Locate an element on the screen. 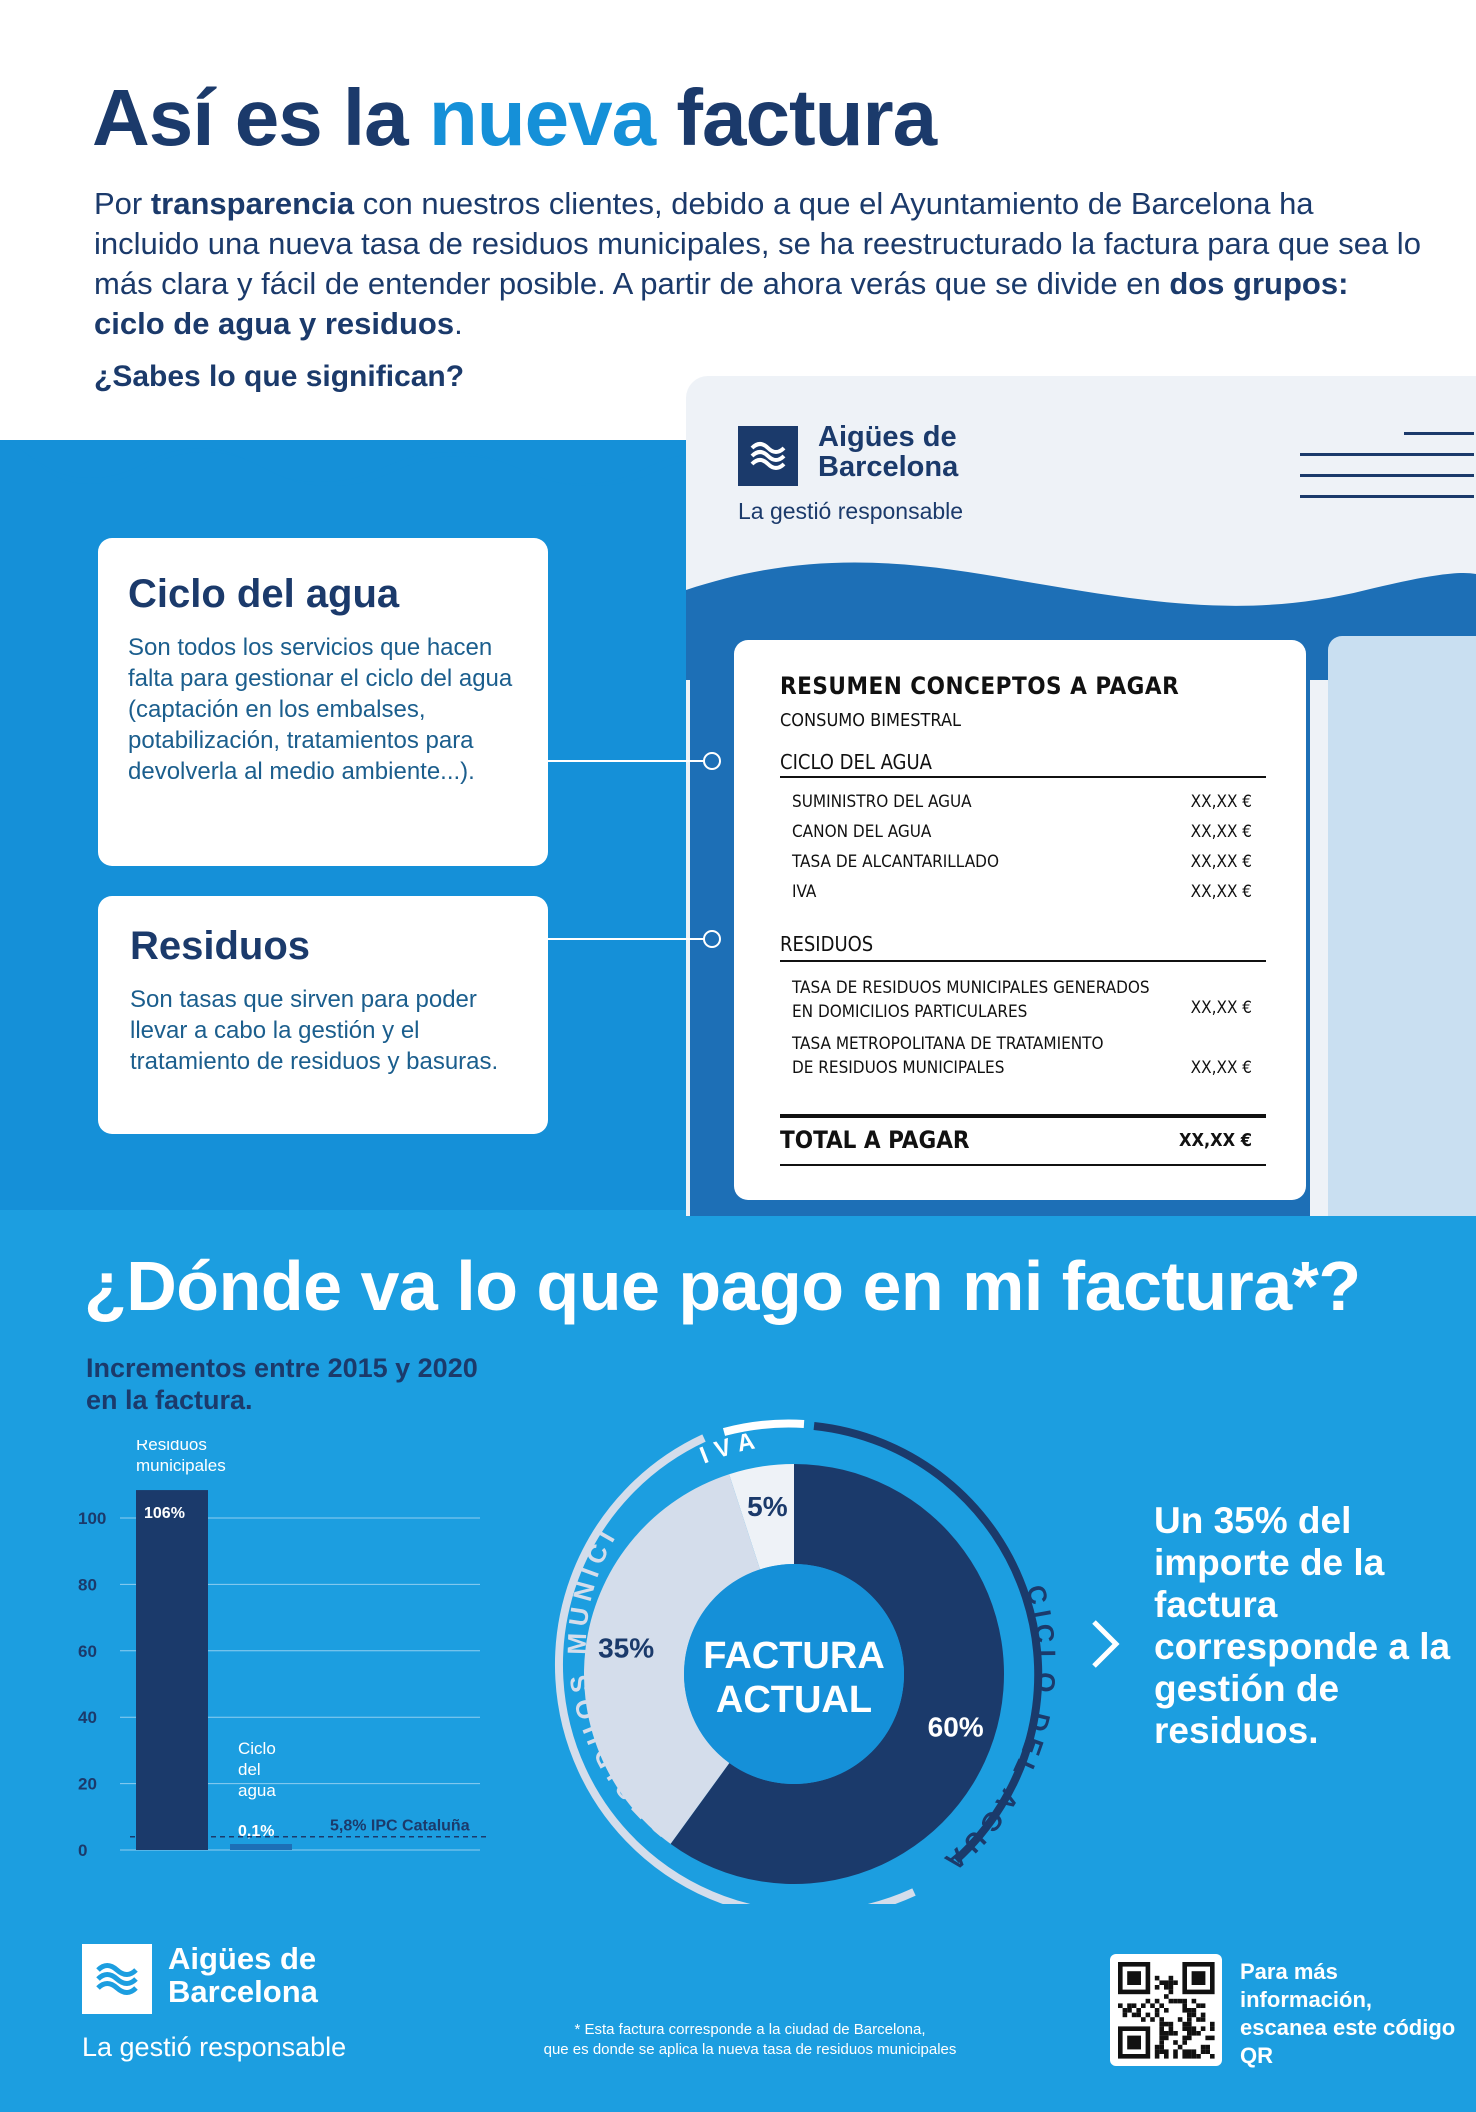 The height and width of the screenshot is (2112, 1476). invoice-row-label: SUMINISTRO DEL AGUA is located at coordinates (882, 802).